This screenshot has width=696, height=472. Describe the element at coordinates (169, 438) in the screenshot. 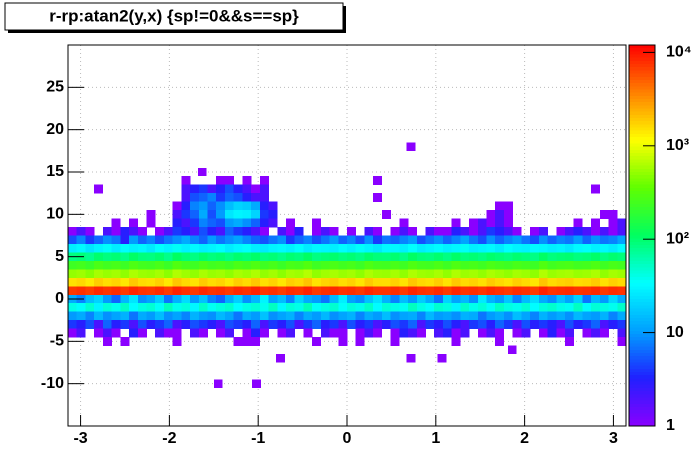

I see `x-tick-label: -2` at that location.